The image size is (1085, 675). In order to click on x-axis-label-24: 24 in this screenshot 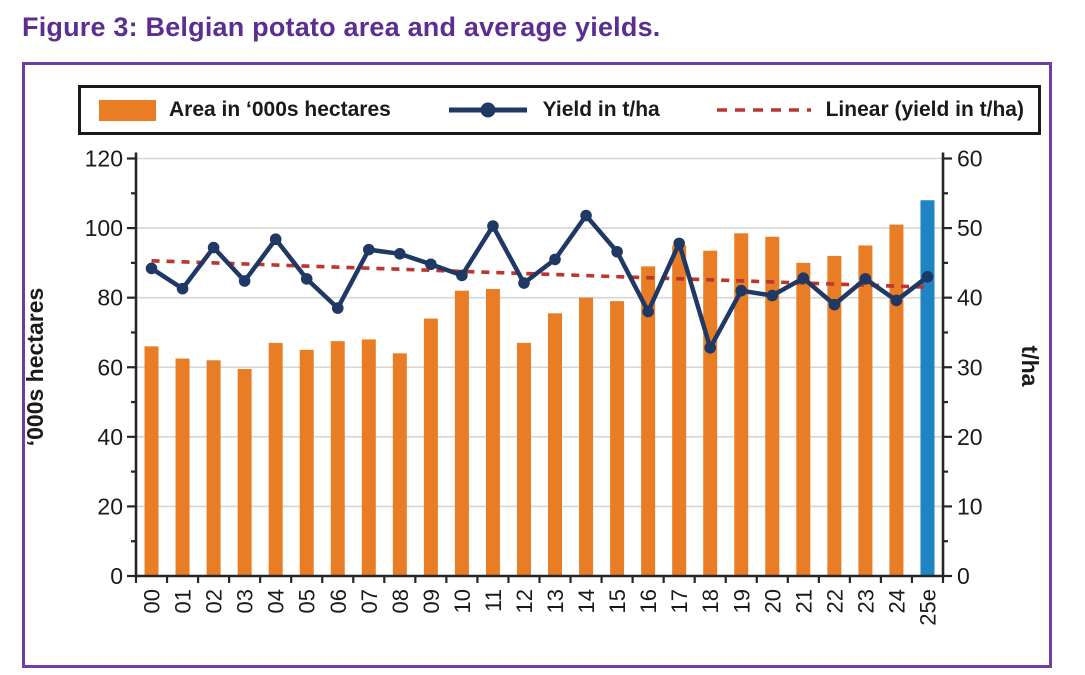, I will do `click(896, 601)`.